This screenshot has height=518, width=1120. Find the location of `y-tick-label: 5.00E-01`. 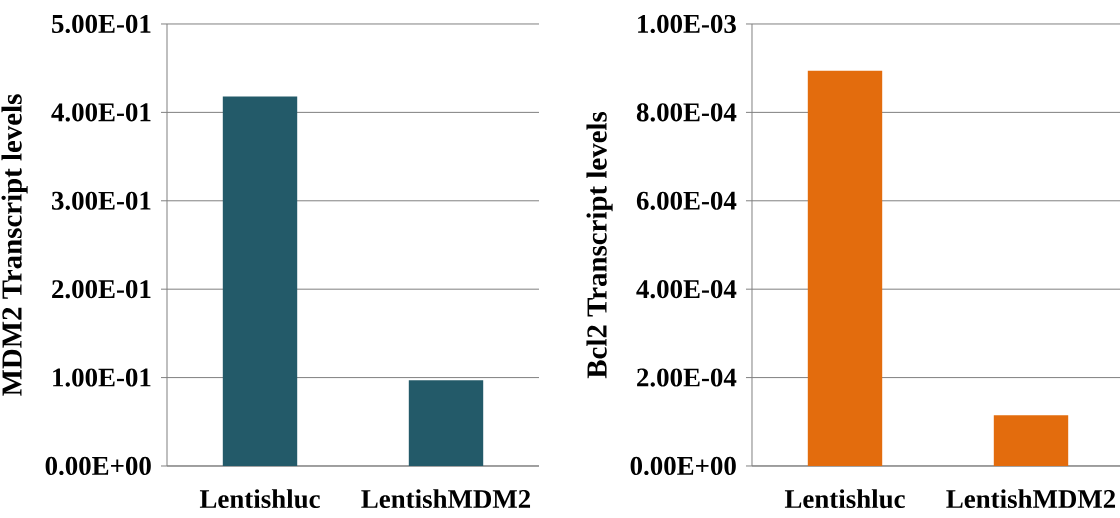

y-tick-label: 5.00E-01 is located at coordinates (101, 24).